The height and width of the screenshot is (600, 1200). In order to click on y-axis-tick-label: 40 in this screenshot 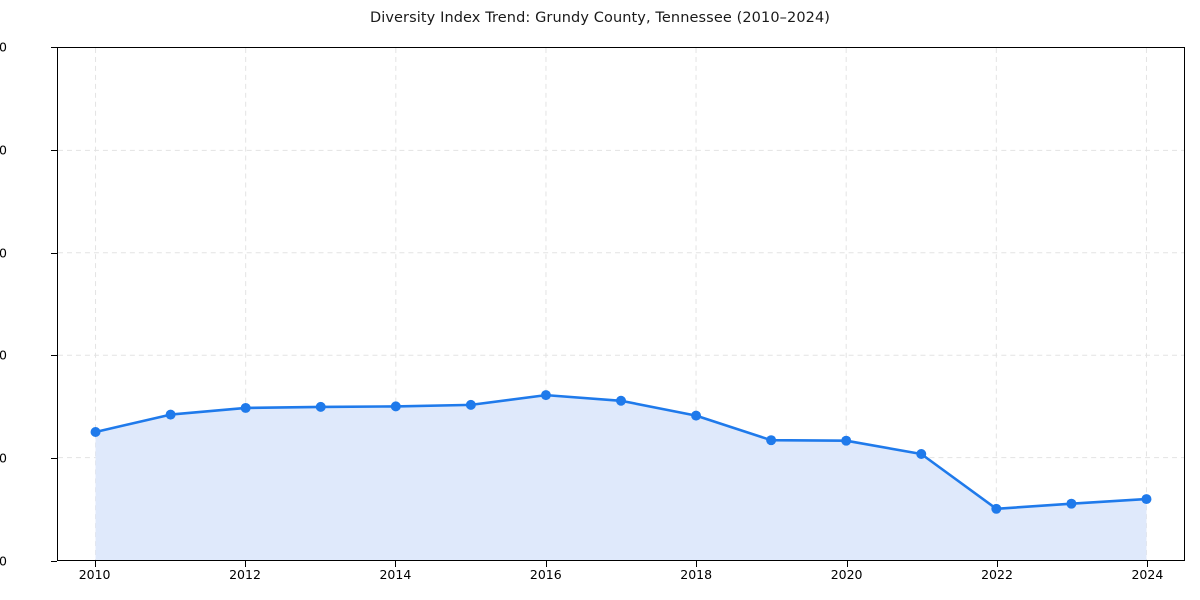, I will do `click(3, 355)`.